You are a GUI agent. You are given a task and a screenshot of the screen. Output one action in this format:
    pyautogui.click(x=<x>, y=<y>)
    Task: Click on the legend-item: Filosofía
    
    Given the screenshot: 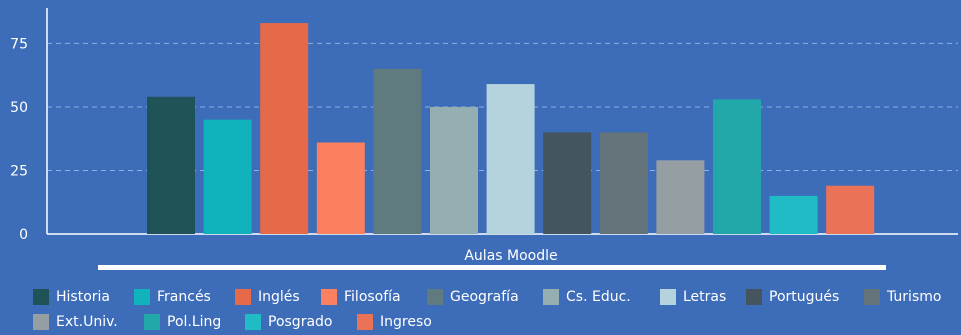 What is the action you would take?
    pyautogui.click(x=361, y=297)
    